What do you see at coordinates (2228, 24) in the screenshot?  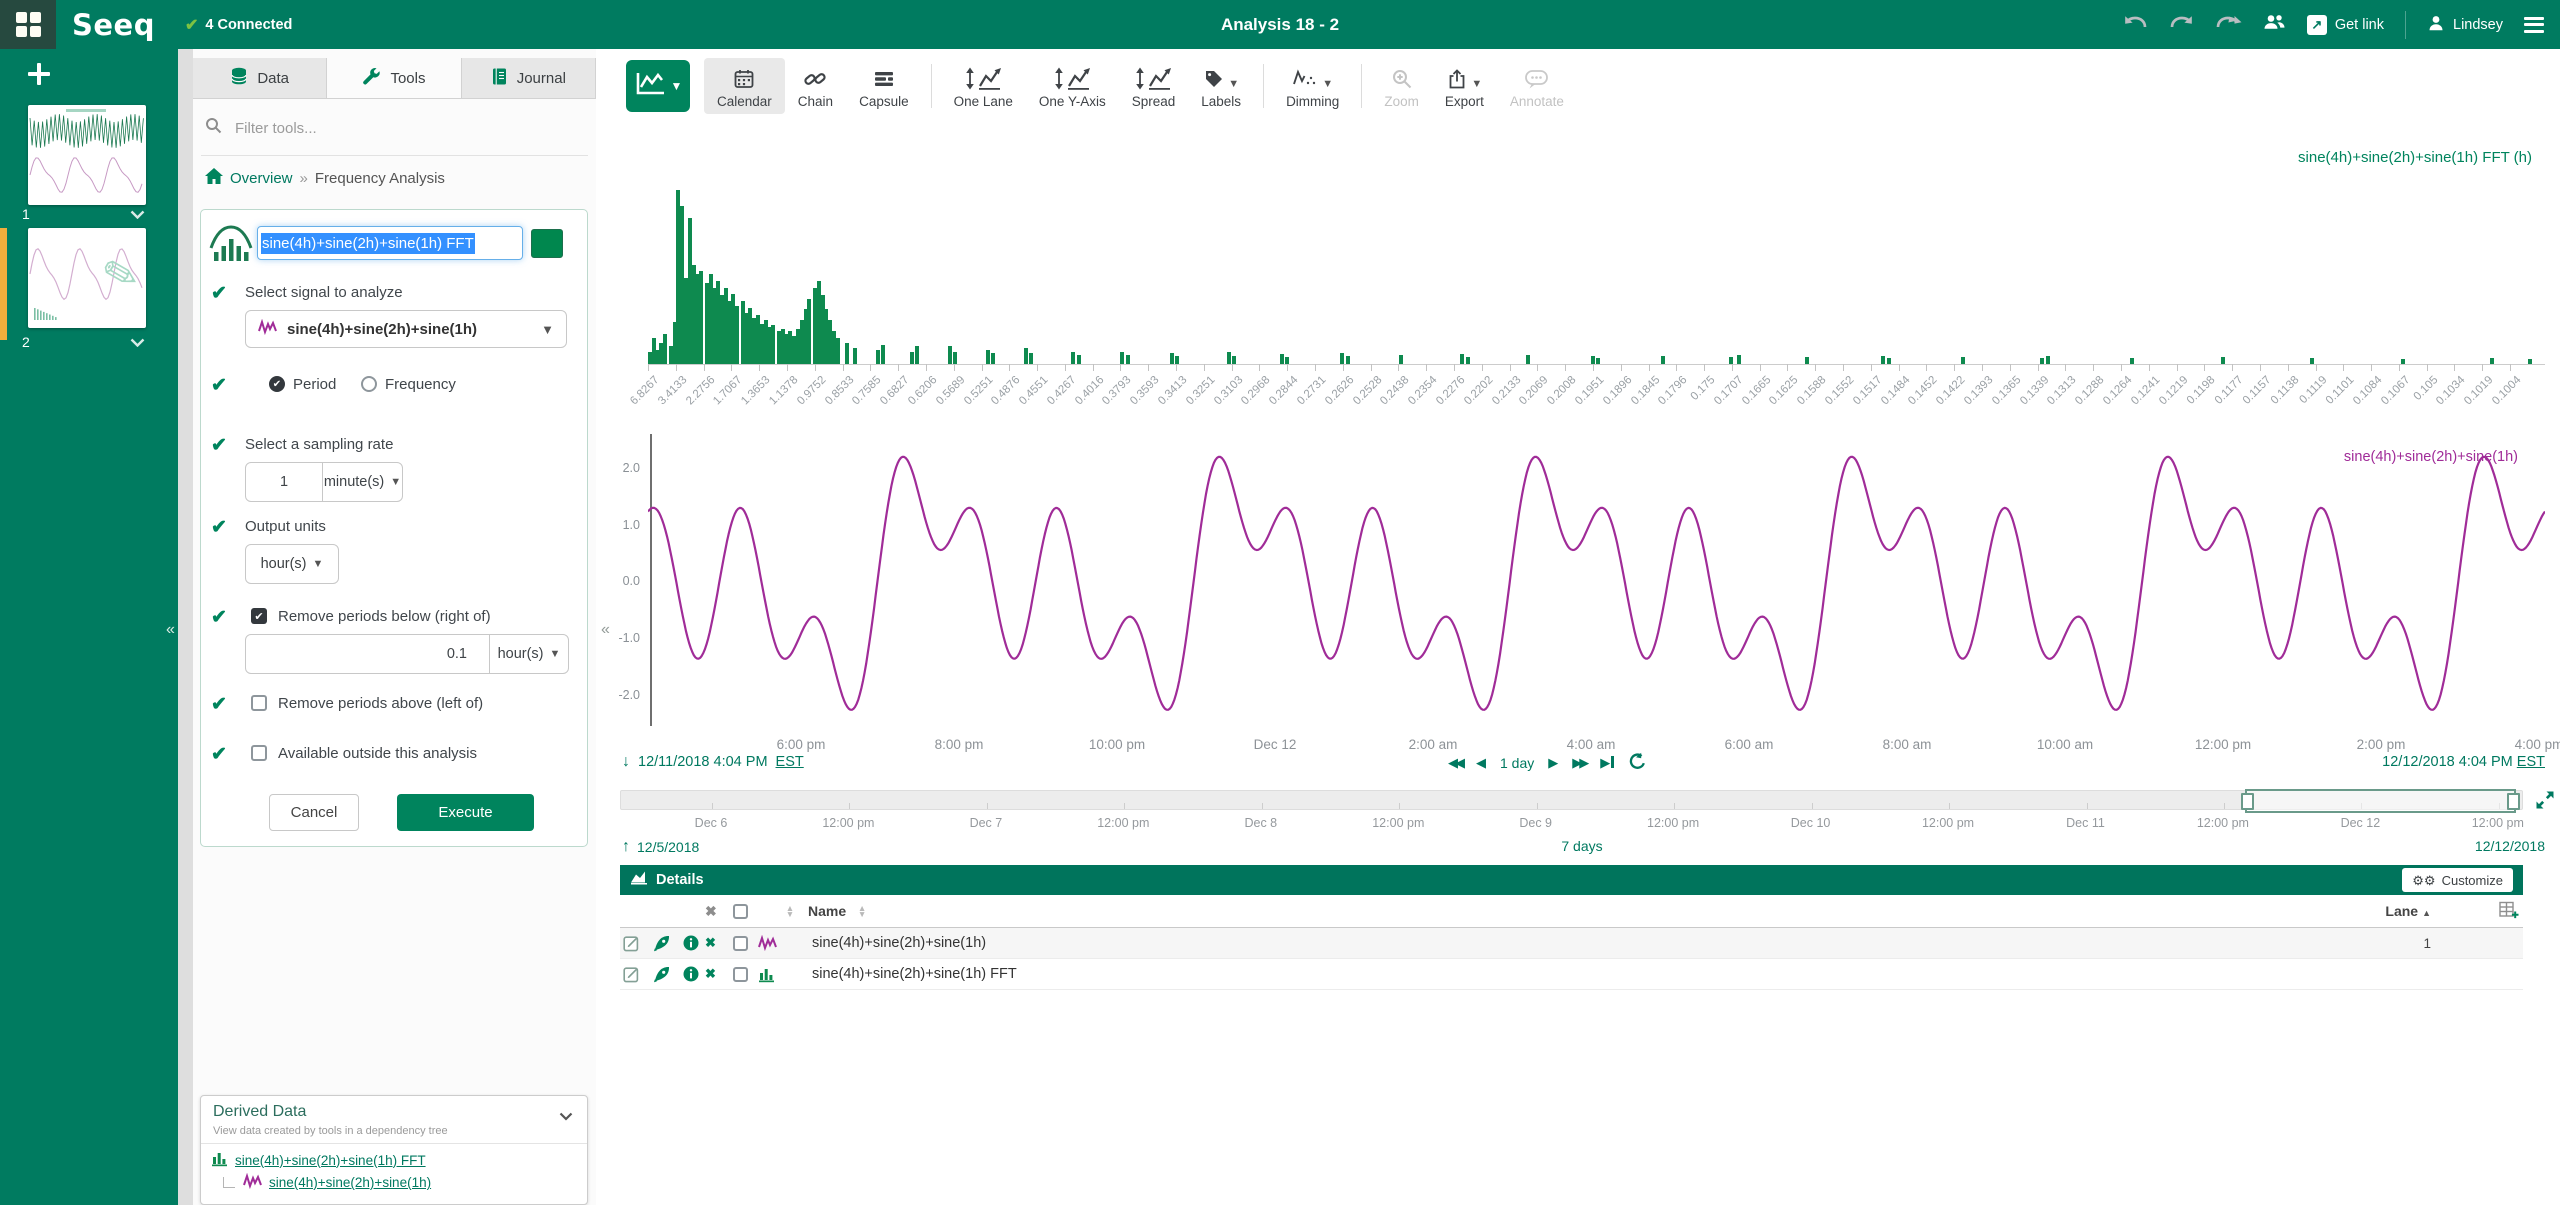 I see `forward-all-icon` at bounding box center [2228, 24].